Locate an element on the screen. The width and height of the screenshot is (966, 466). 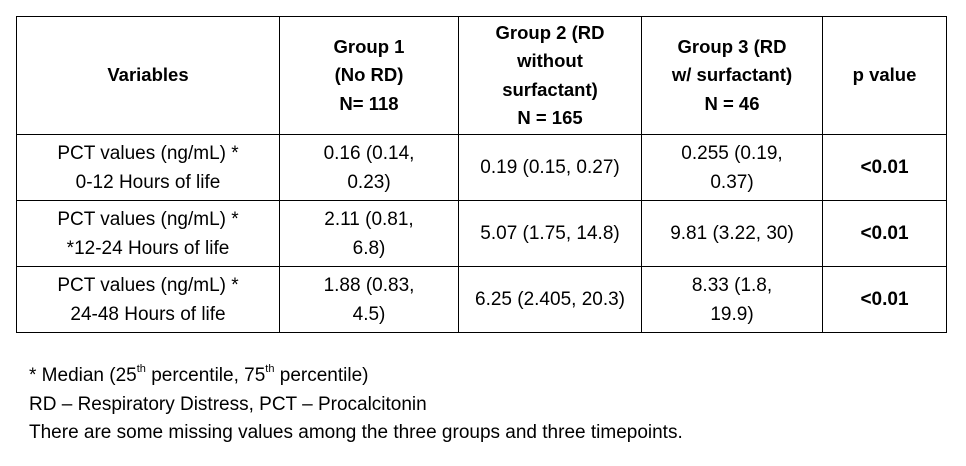
header-line: without is located at coordinates (550, 60).